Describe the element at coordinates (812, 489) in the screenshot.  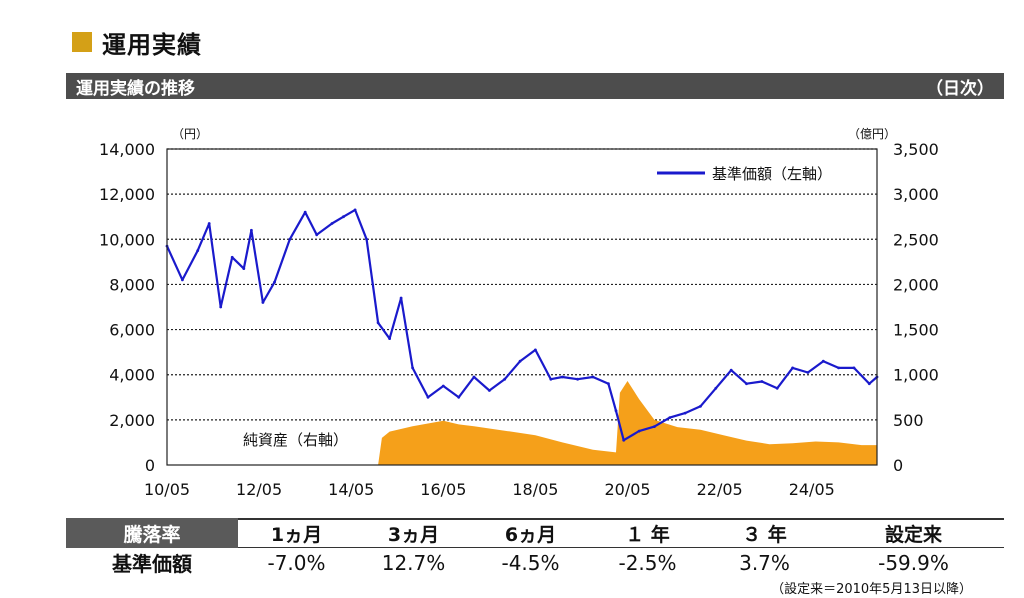
I see `x-tick-label-7: 24/05` at that location.